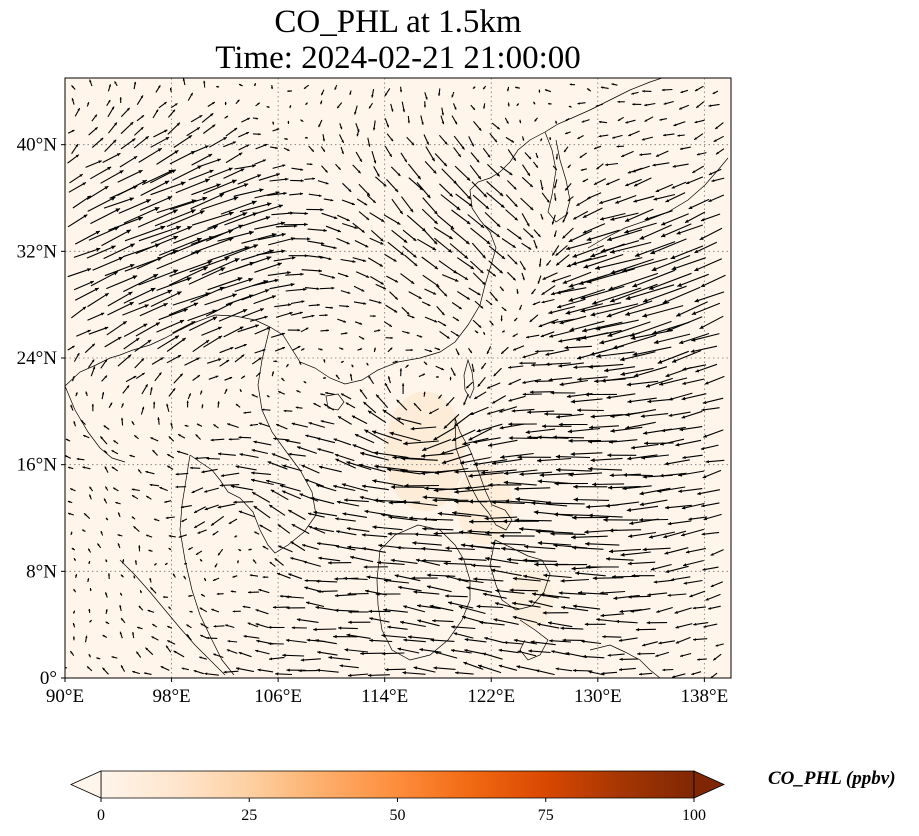 The image size is (919, 836). What do you see at coordinates (278, 696) in the screenshot?
I see `lon-tick-label: 106°E` at bounding box center [278, 696].